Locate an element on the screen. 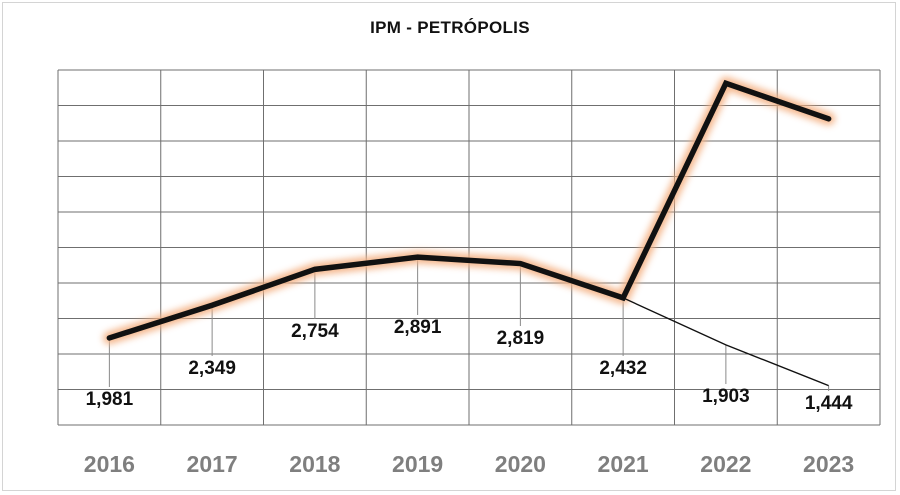  series-line-secondary is located at coordinates (725, 342).